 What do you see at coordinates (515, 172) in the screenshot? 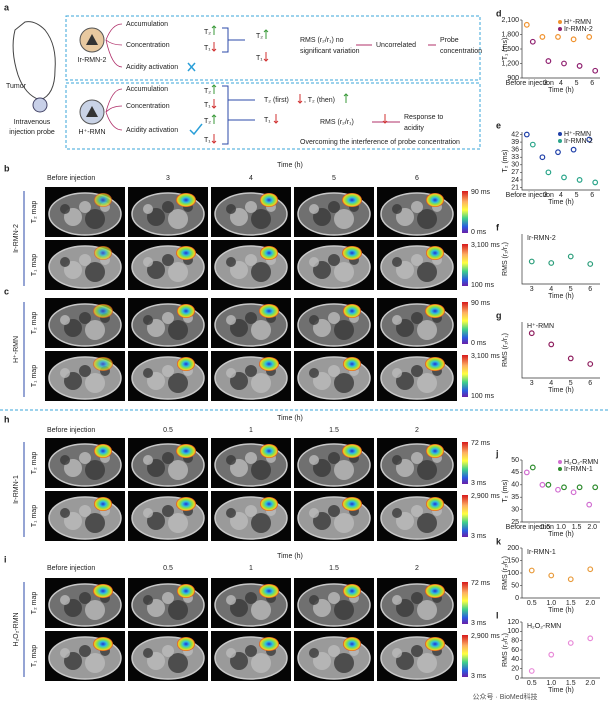
I see `y-tick-label: 27` at bounding box center [515, 172].